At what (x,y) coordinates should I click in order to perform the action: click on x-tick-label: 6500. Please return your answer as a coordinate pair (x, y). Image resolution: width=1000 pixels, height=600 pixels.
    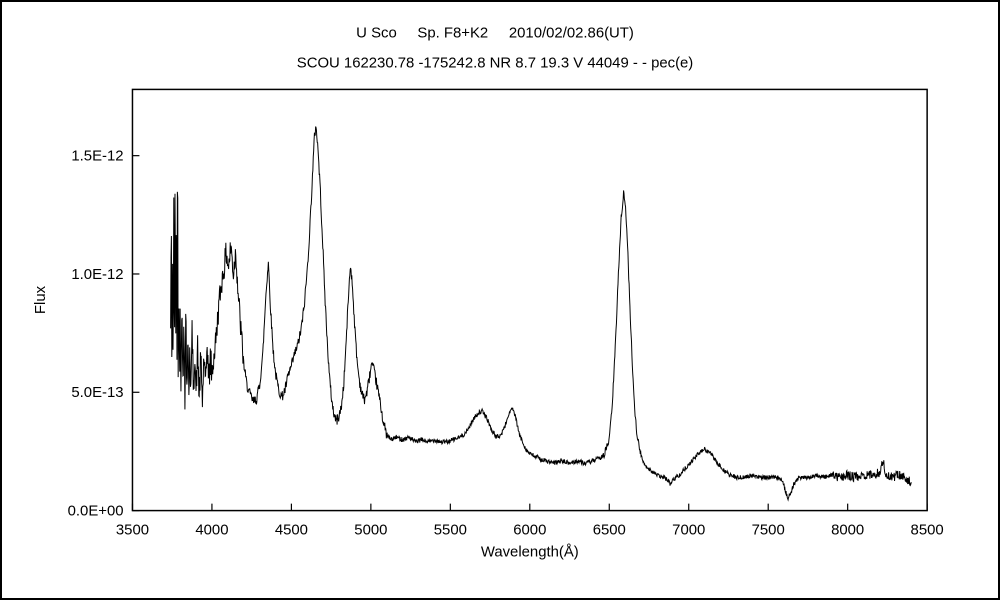
    Looking at the image, I should click on (609, 530).